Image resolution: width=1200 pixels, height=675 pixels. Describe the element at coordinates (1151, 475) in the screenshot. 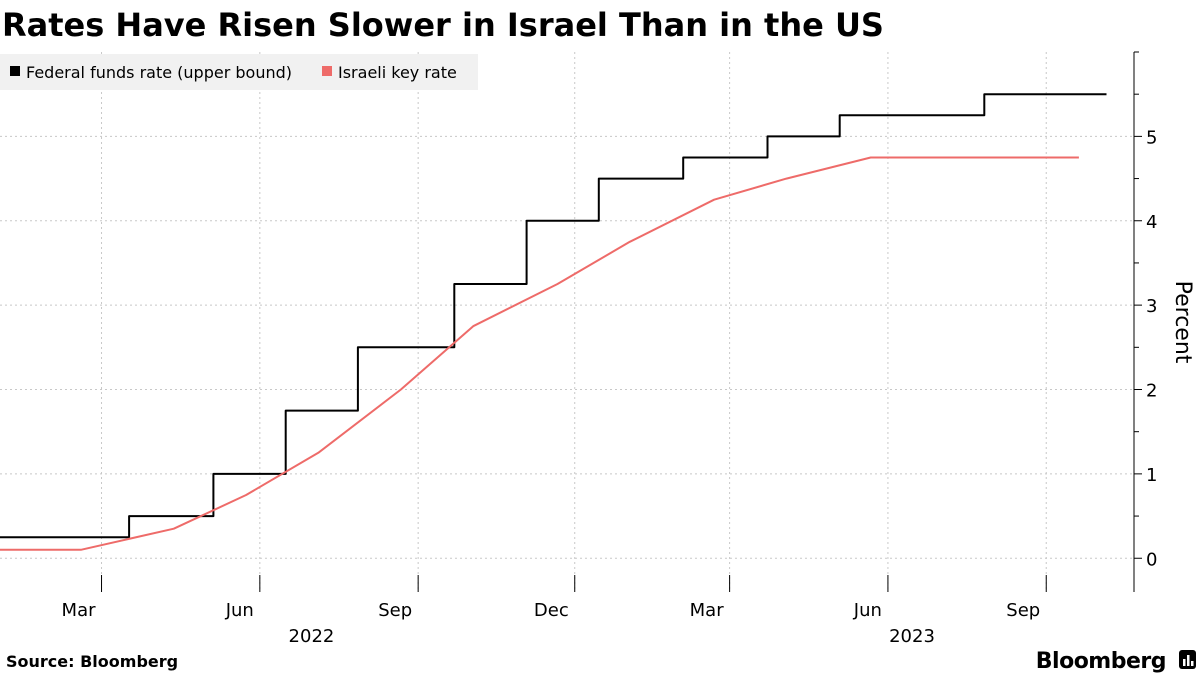

I see `y-tick-label: 1` at that location.